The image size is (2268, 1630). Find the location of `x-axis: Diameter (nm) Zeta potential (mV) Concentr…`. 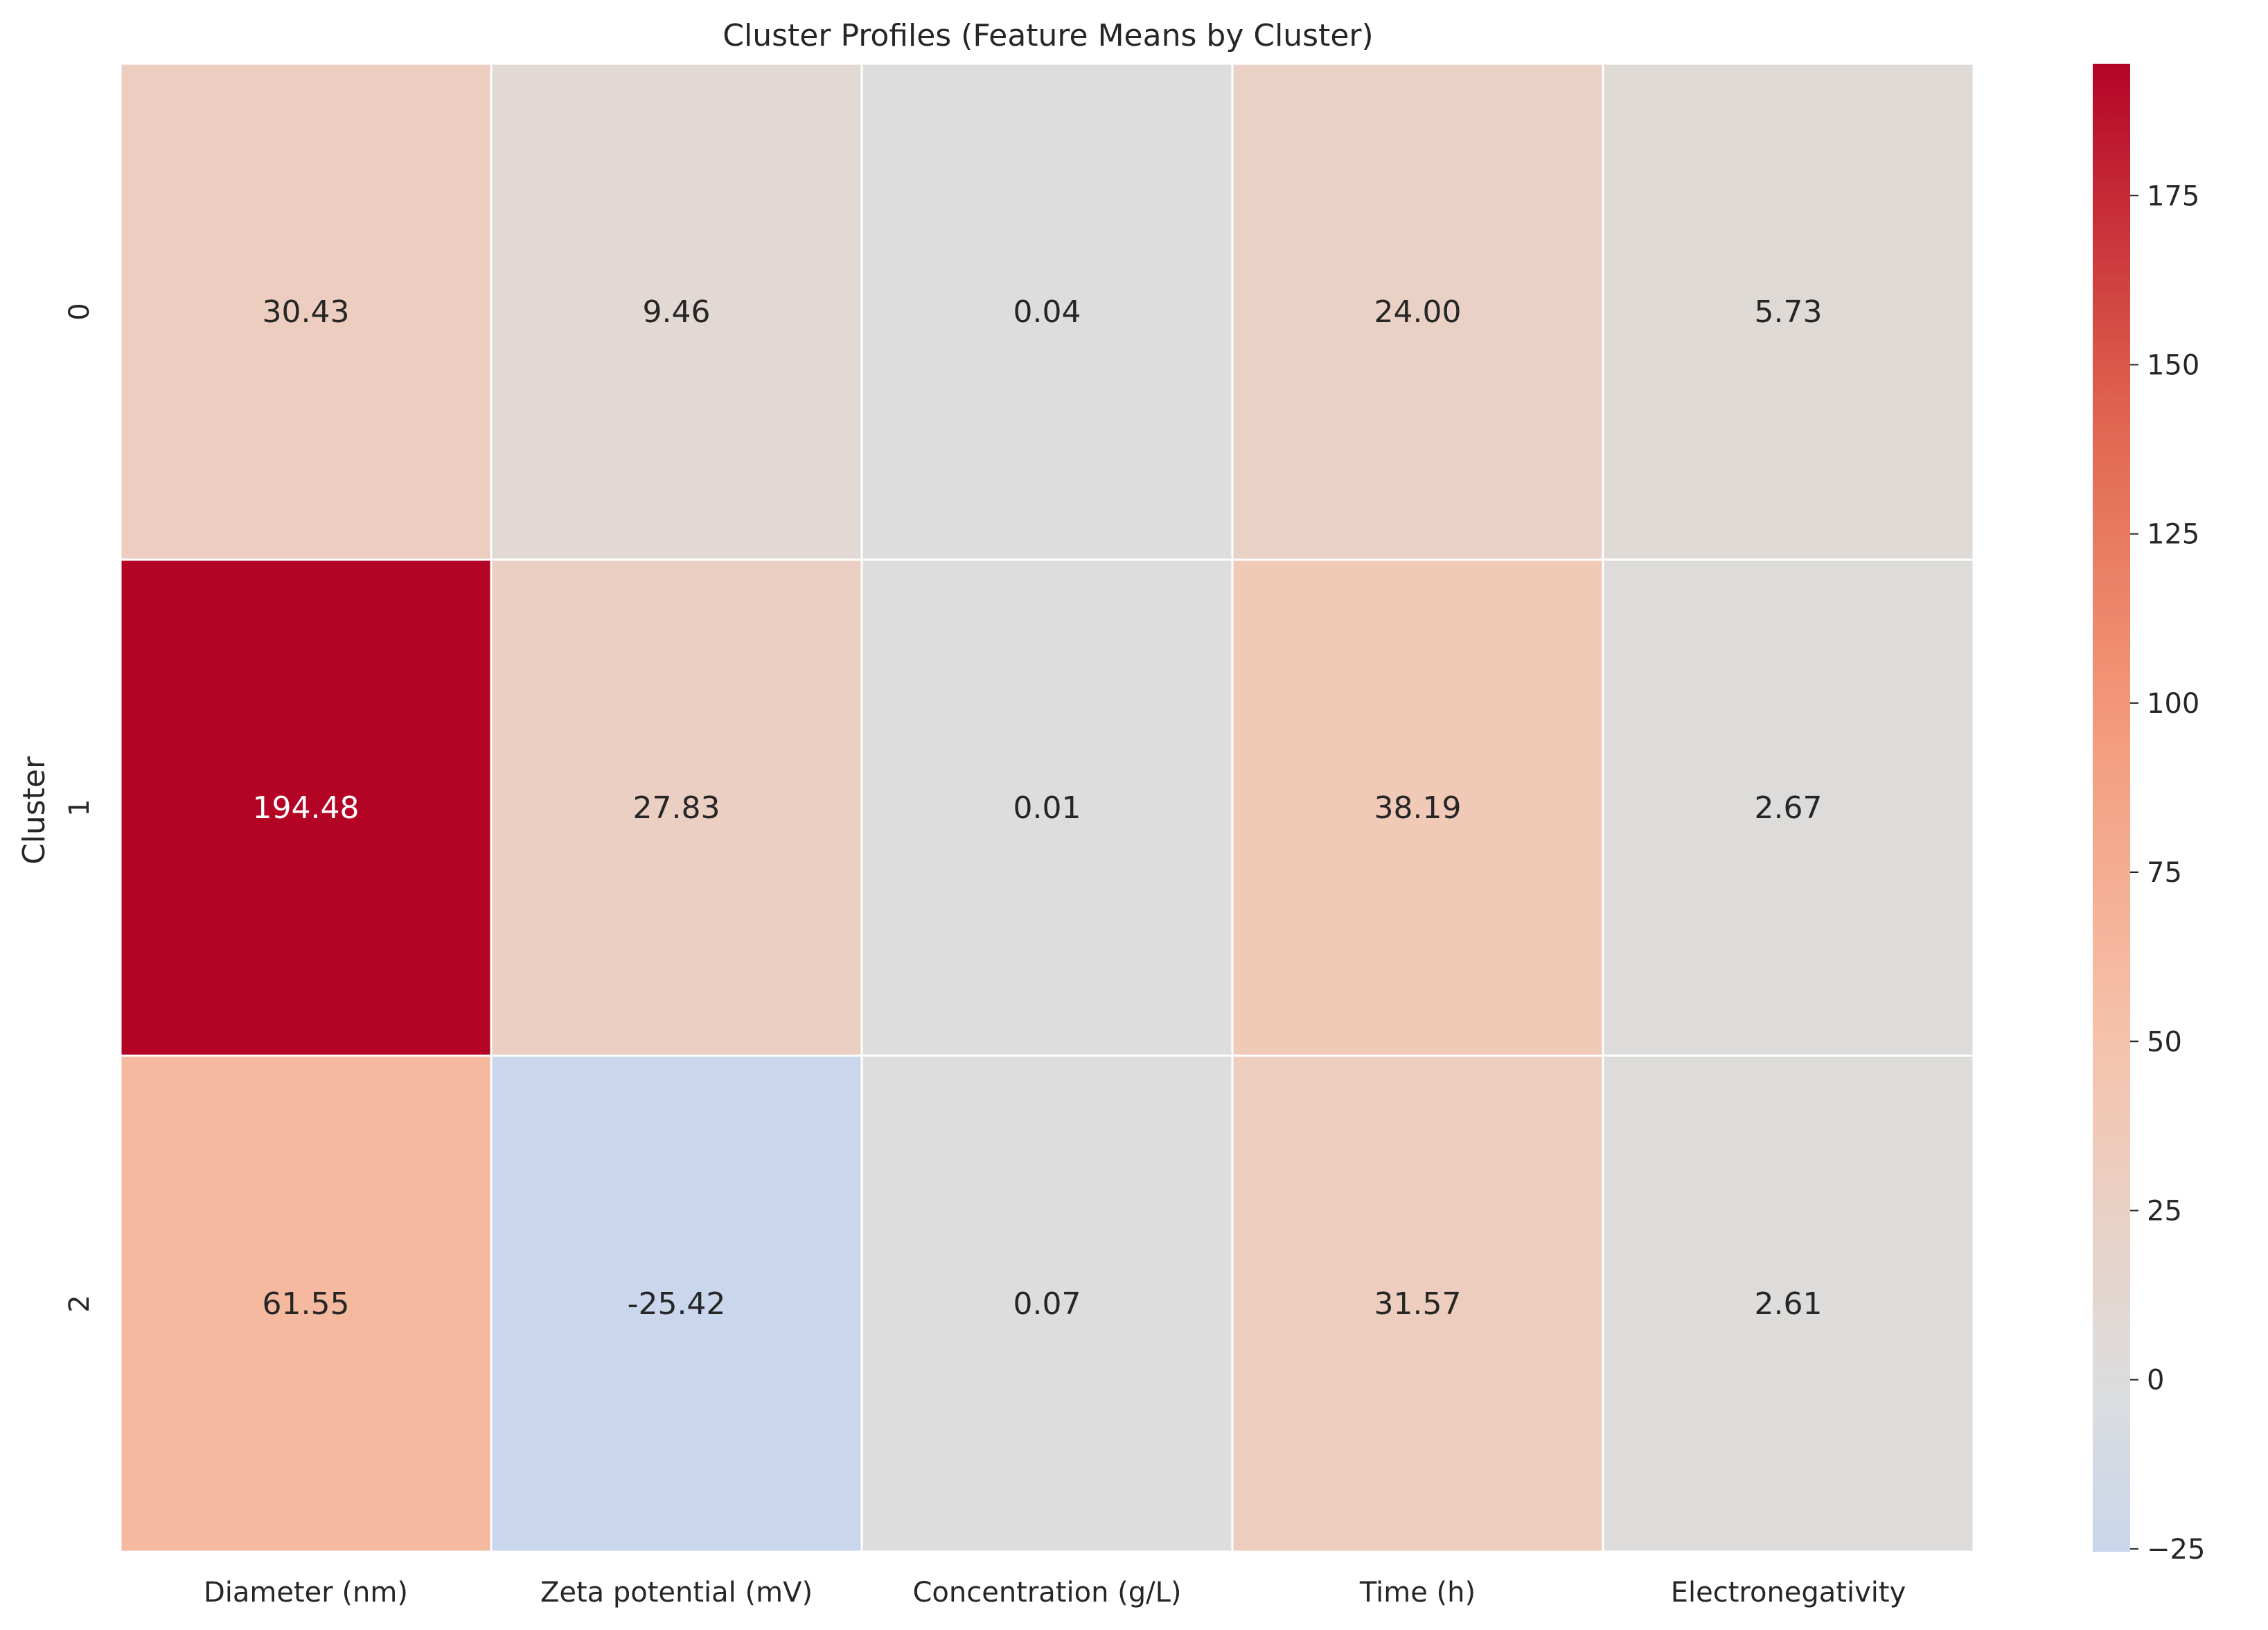

x-axis: Diameter (nm) Zeta potential (mV) Concentr… is located at coordinates (1055, 1593).